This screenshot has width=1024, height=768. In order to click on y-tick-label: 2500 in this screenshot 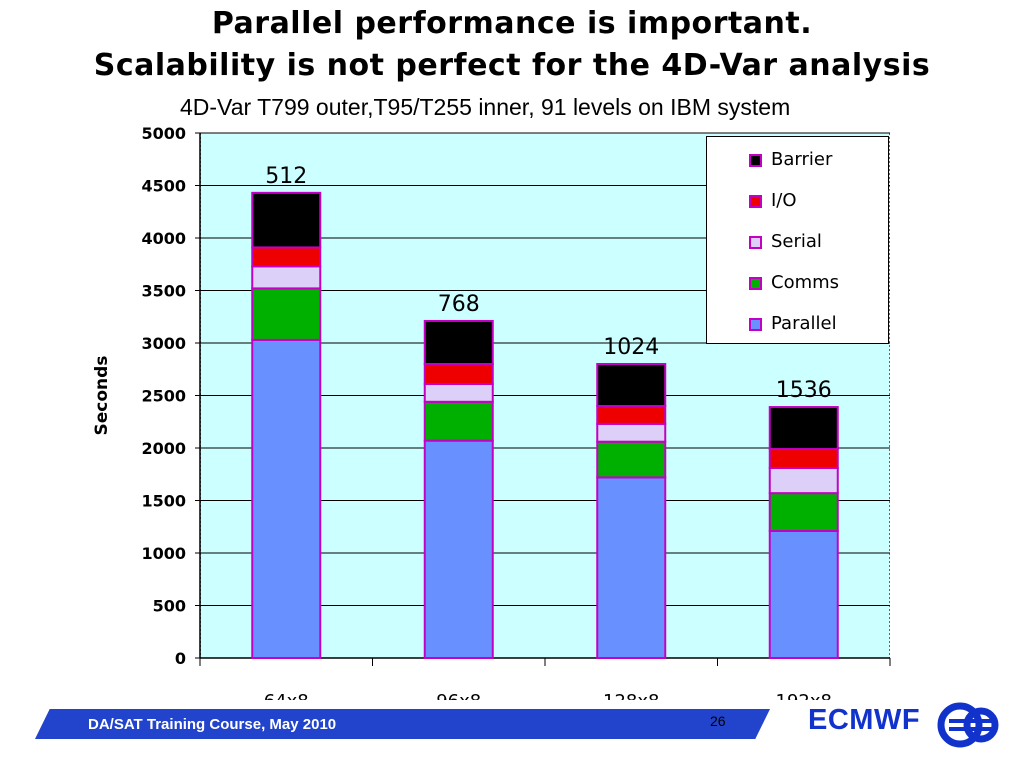, I will do `click(163, 396)`.